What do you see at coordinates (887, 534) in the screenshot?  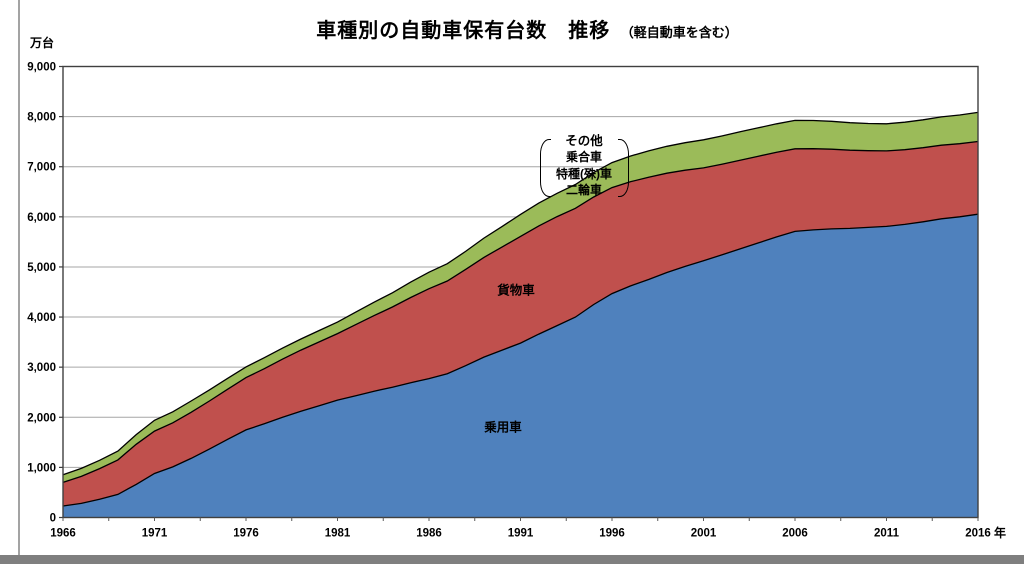 I see `x-tick-label: 2011` at bounding box center [887, 534].